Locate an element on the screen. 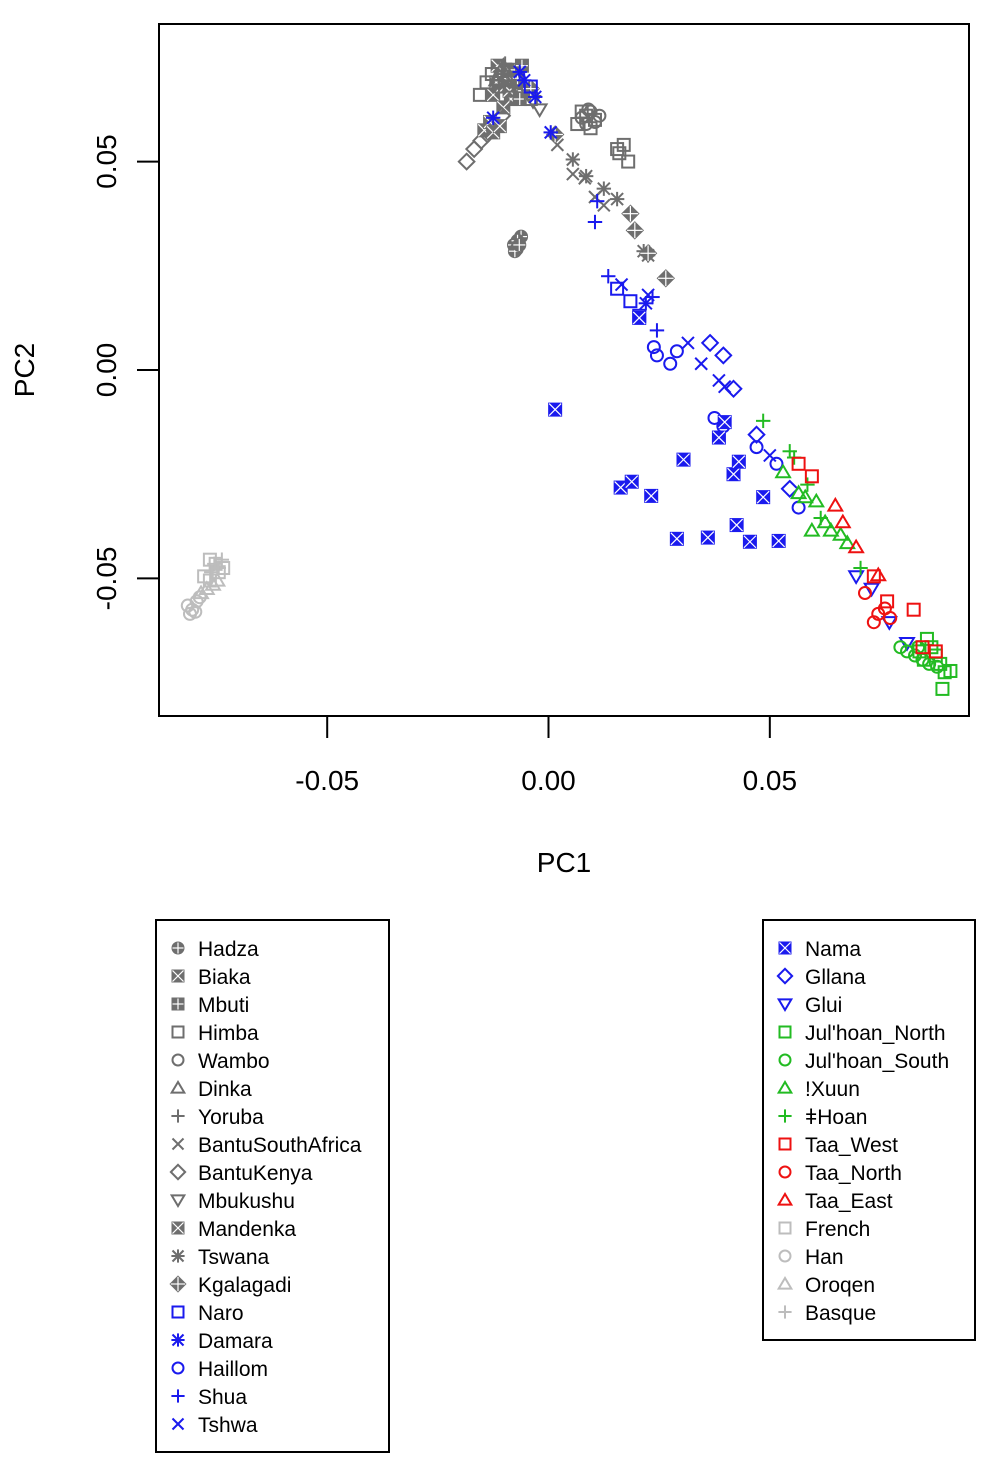  legend-marker-haillom is located at coordinates (178, 1368).